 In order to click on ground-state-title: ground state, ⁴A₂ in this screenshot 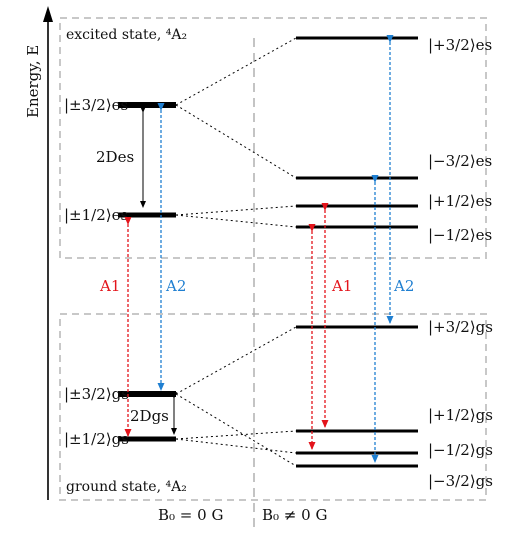, I will do `click(126, 487)`.